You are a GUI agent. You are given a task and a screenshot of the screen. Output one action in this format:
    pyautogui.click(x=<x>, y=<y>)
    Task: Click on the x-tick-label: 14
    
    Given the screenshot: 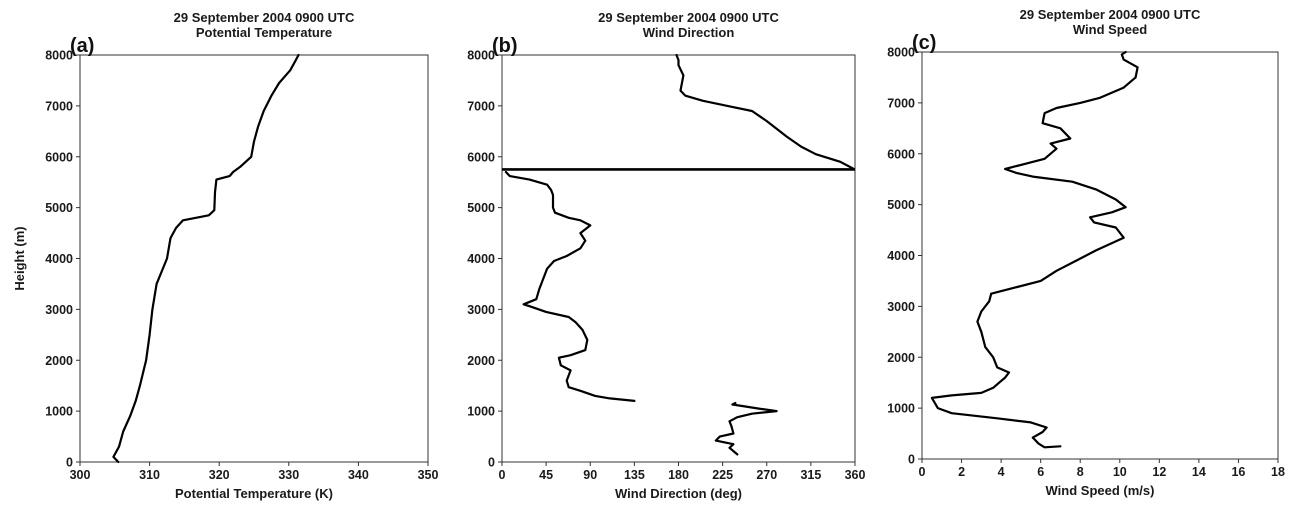 What is the action you would take?
    pyautogui.click(x=1199, y=472)
    